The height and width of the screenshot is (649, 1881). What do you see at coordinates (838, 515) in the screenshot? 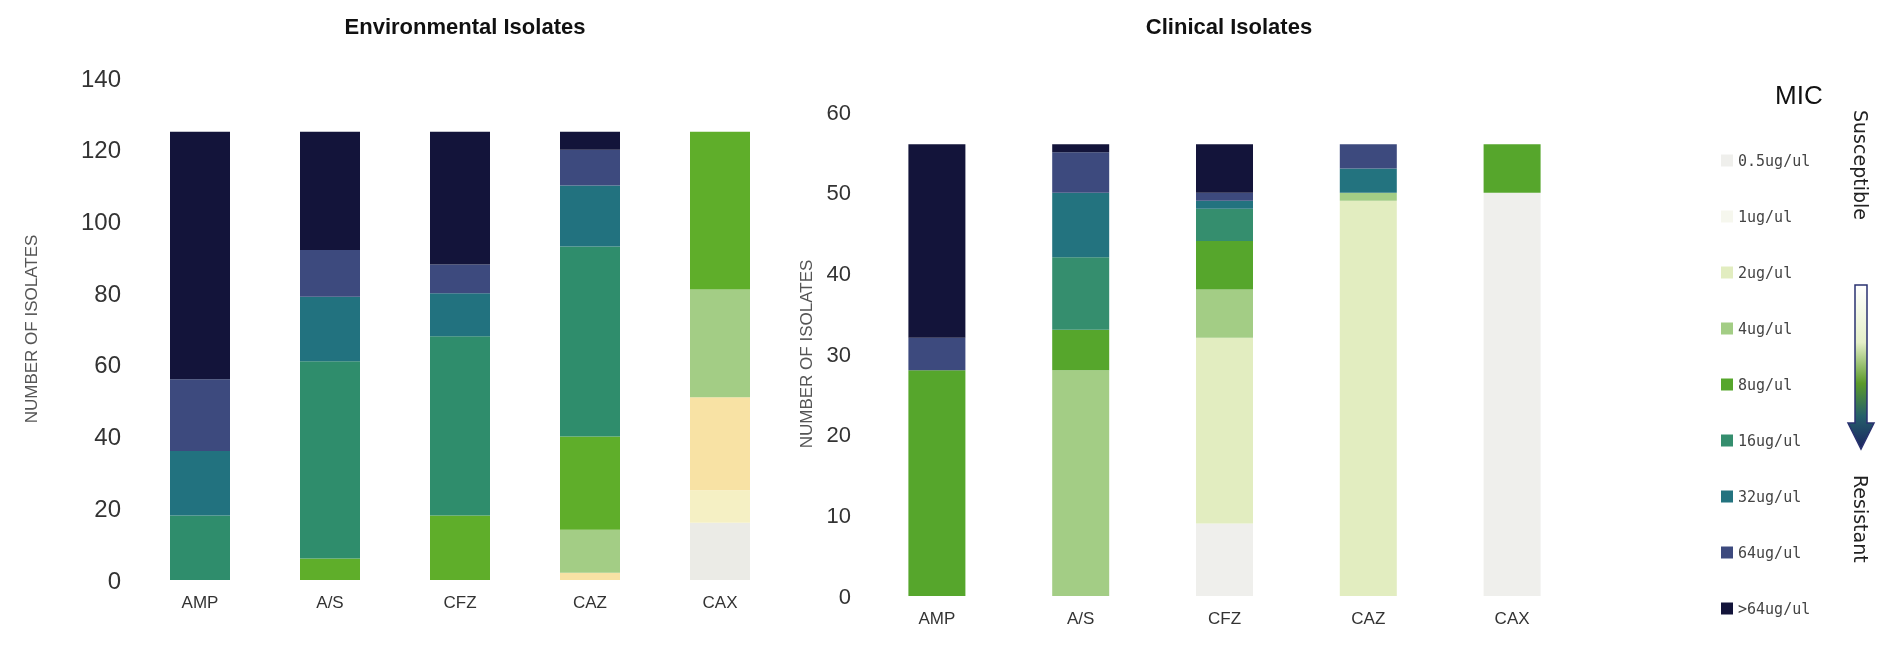
I see `y-tick-label: 10` at bounding box center [838, 515].